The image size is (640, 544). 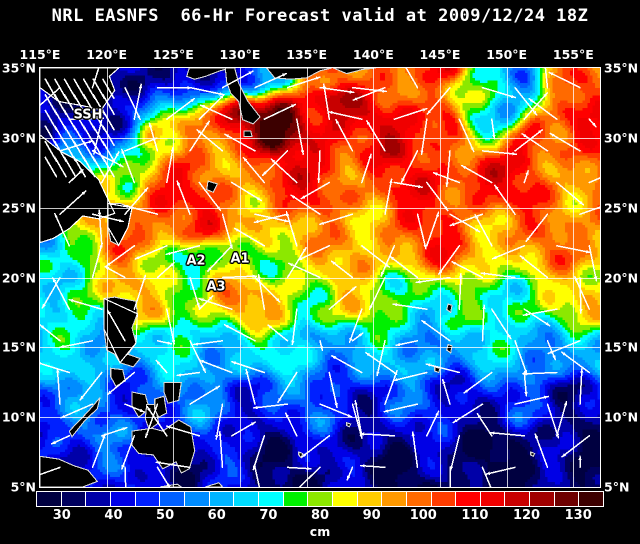 I want to click on colorbar-unit-label: cm, so click(x=320, y=531).